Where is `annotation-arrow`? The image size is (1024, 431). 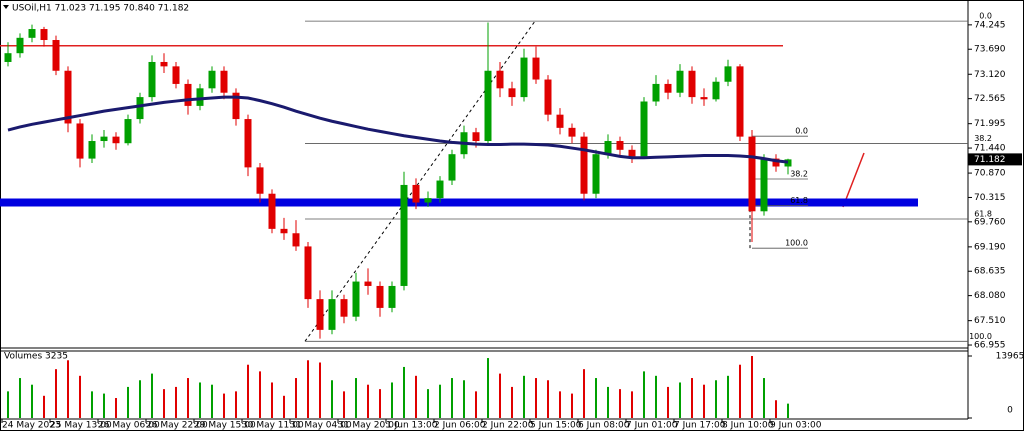 annotation-arrow is located at coordinates (853, 180).